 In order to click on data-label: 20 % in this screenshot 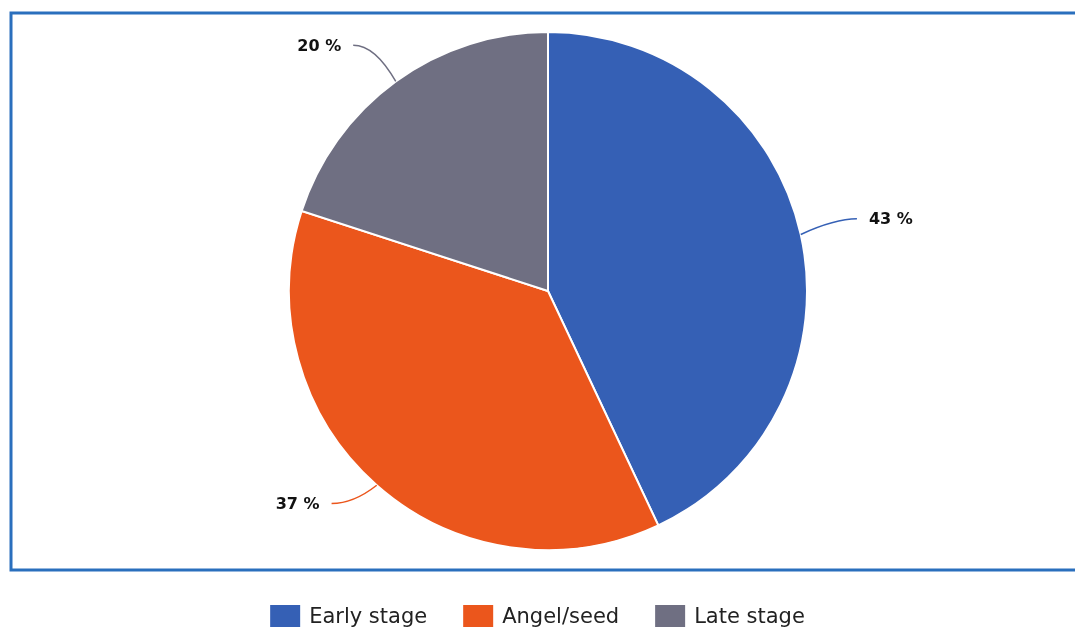, I will do `click(319, 45)`.